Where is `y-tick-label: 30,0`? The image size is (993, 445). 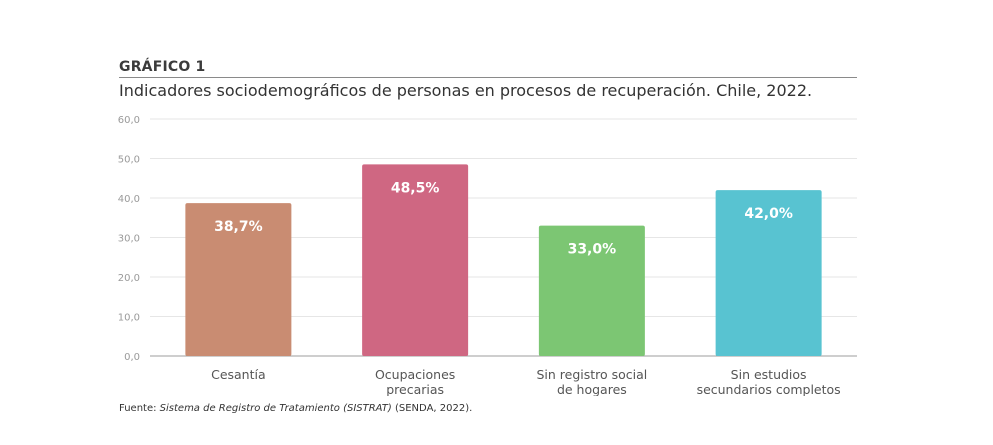
y-tick-label: 30,0 is located at coordinates (129, 239).